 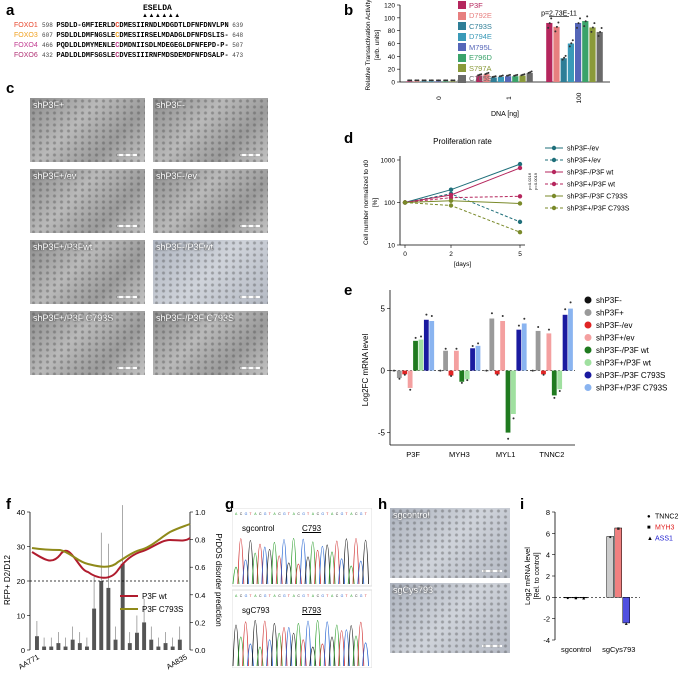 I want to click on e-legend-label: shP3F+/P3F C793S, so click(x=631, y=388).